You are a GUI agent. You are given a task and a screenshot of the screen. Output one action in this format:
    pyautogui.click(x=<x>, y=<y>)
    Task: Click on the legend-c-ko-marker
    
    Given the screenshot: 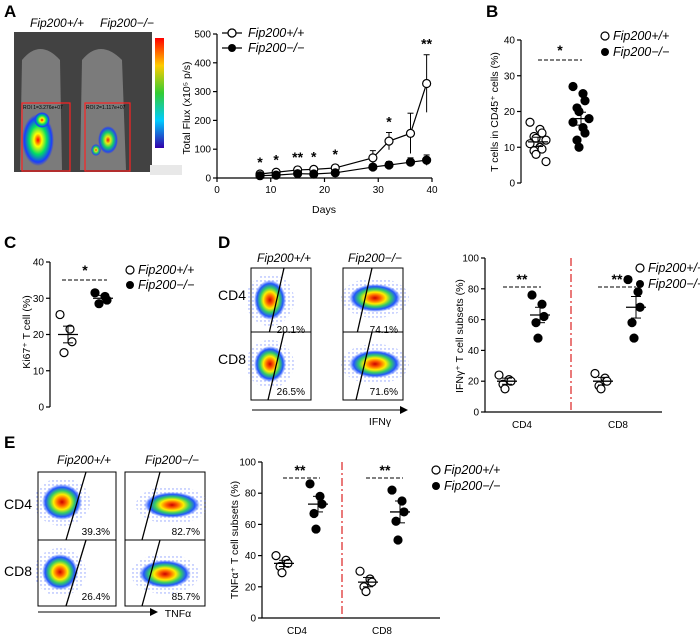 What is the action you would take?
    pyautogui.click(x=130, y=285)
    